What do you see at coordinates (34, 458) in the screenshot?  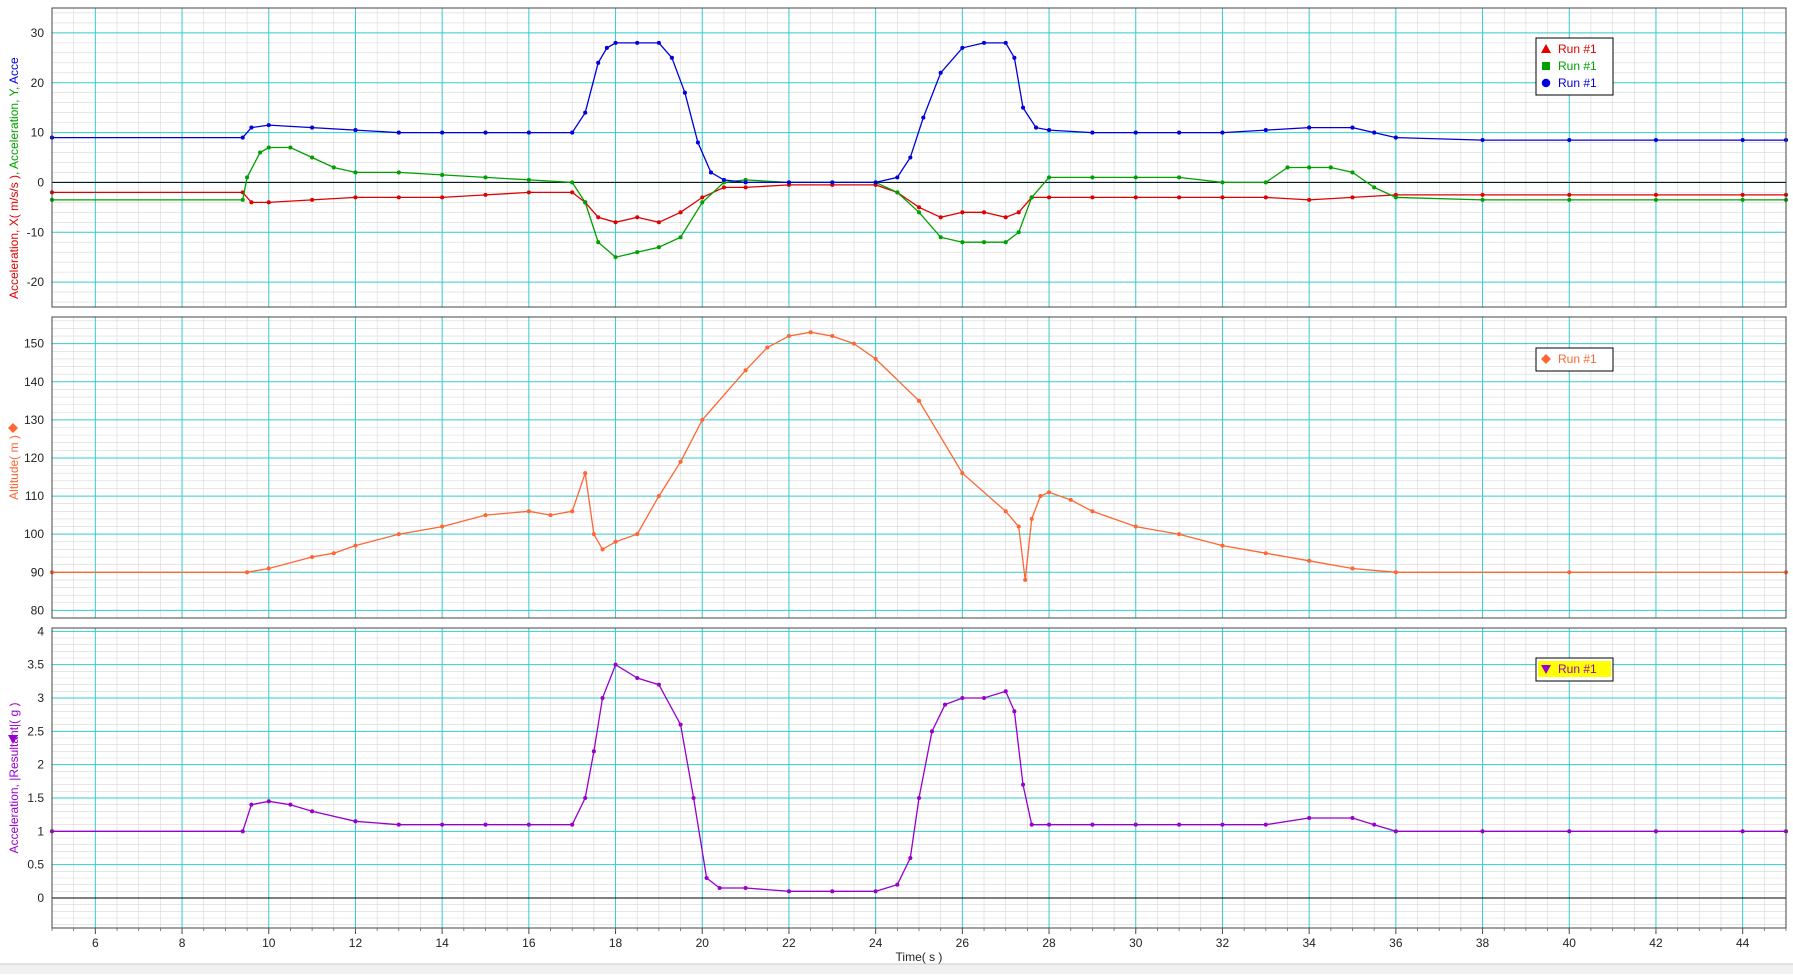 I see `y-tick-label: 120` at bounding box center [34, 458].